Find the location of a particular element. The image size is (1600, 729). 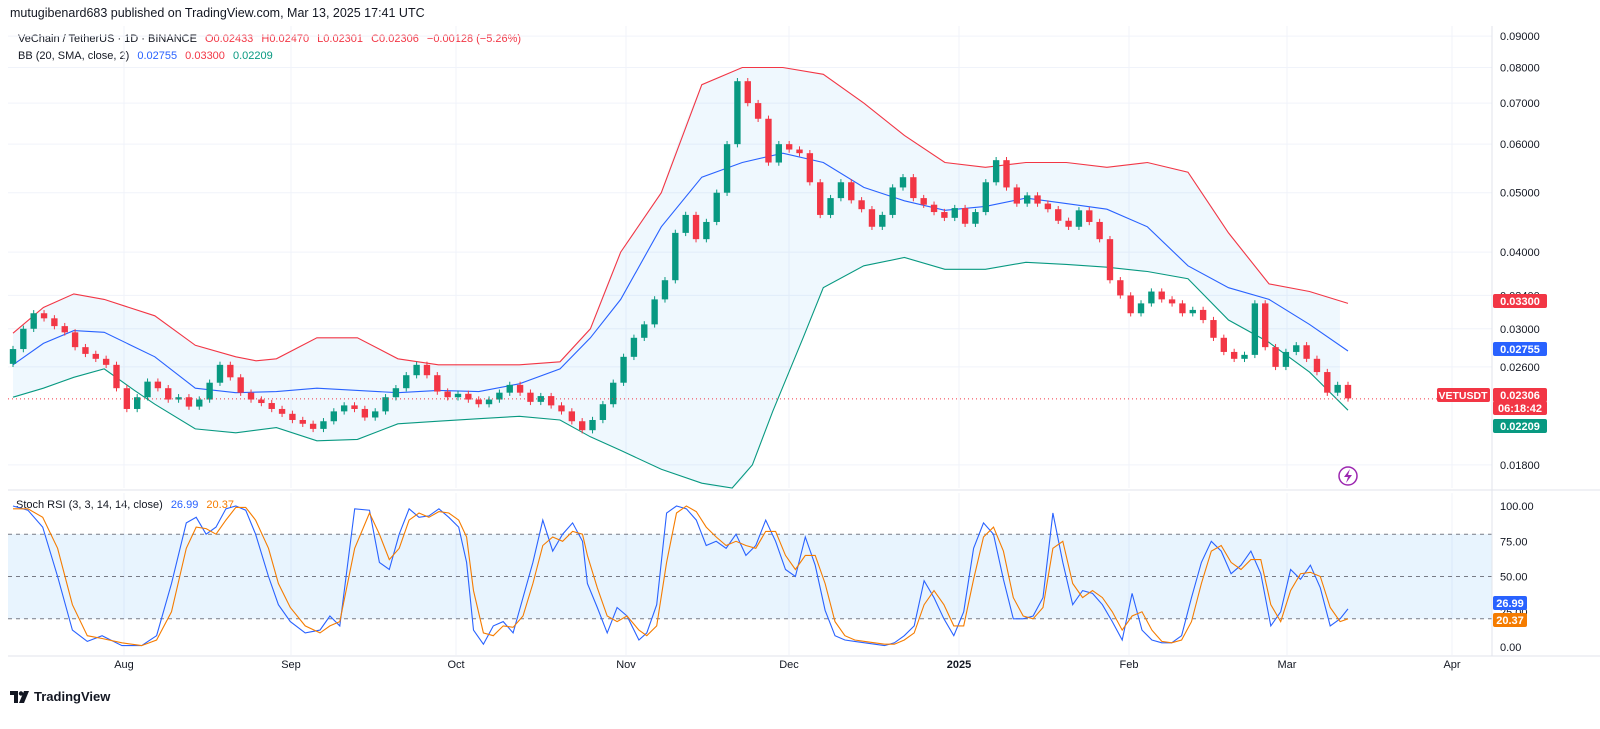

last-price-badge-label: 0.02306 is located at coordinates (1520, 396).